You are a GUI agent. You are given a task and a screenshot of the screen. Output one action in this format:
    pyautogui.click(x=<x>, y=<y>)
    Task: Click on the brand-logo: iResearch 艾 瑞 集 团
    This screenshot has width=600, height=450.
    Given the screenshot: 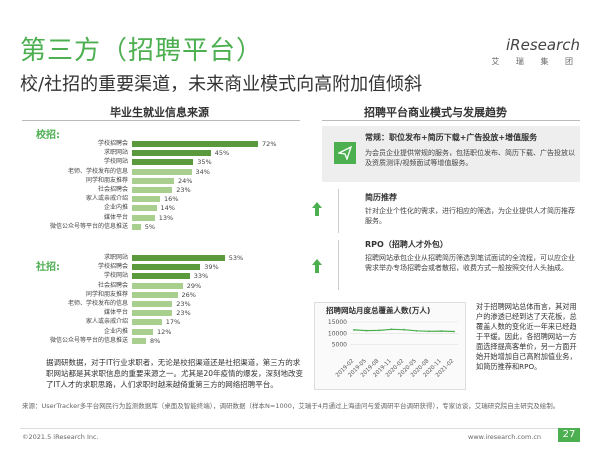 What is the action you would take?
    pyautogui.click(x=535, y=51)
    